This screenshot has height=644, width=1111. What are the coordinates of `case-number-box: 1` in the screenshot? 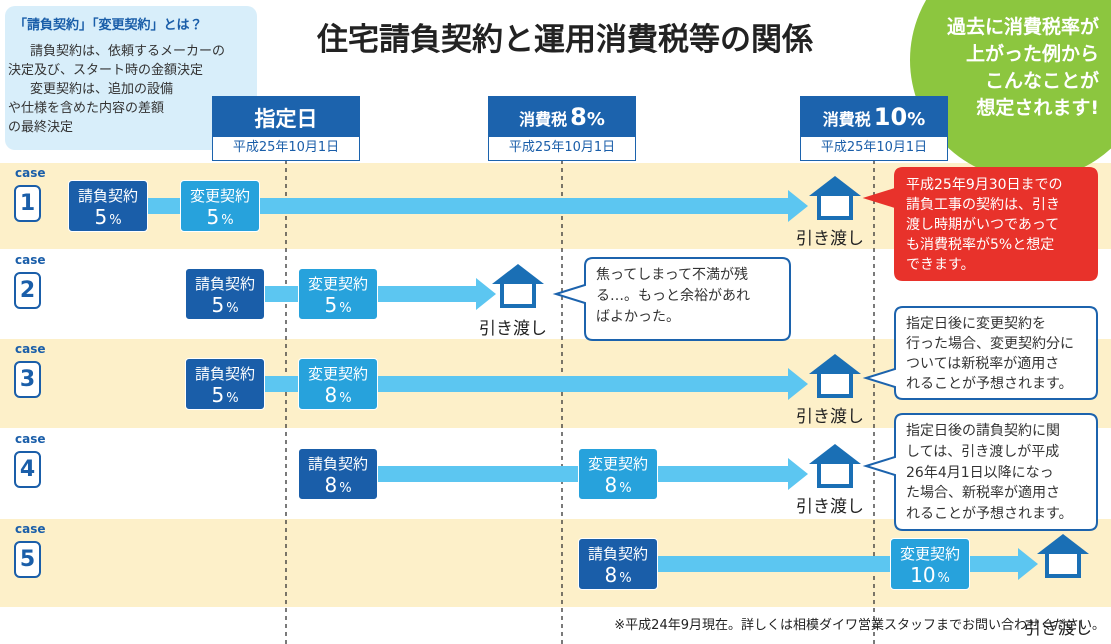 It's located at (27, 203).